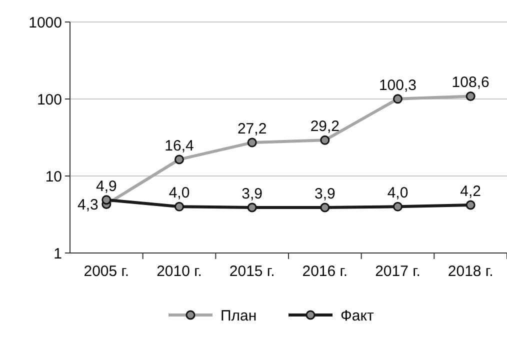 This screenshot has width=507, height=341. What do you see at coordinates (397, 271) in the screenshot?
I see `x-tick-label: 2017 г.` at bounding box center [397, 271].